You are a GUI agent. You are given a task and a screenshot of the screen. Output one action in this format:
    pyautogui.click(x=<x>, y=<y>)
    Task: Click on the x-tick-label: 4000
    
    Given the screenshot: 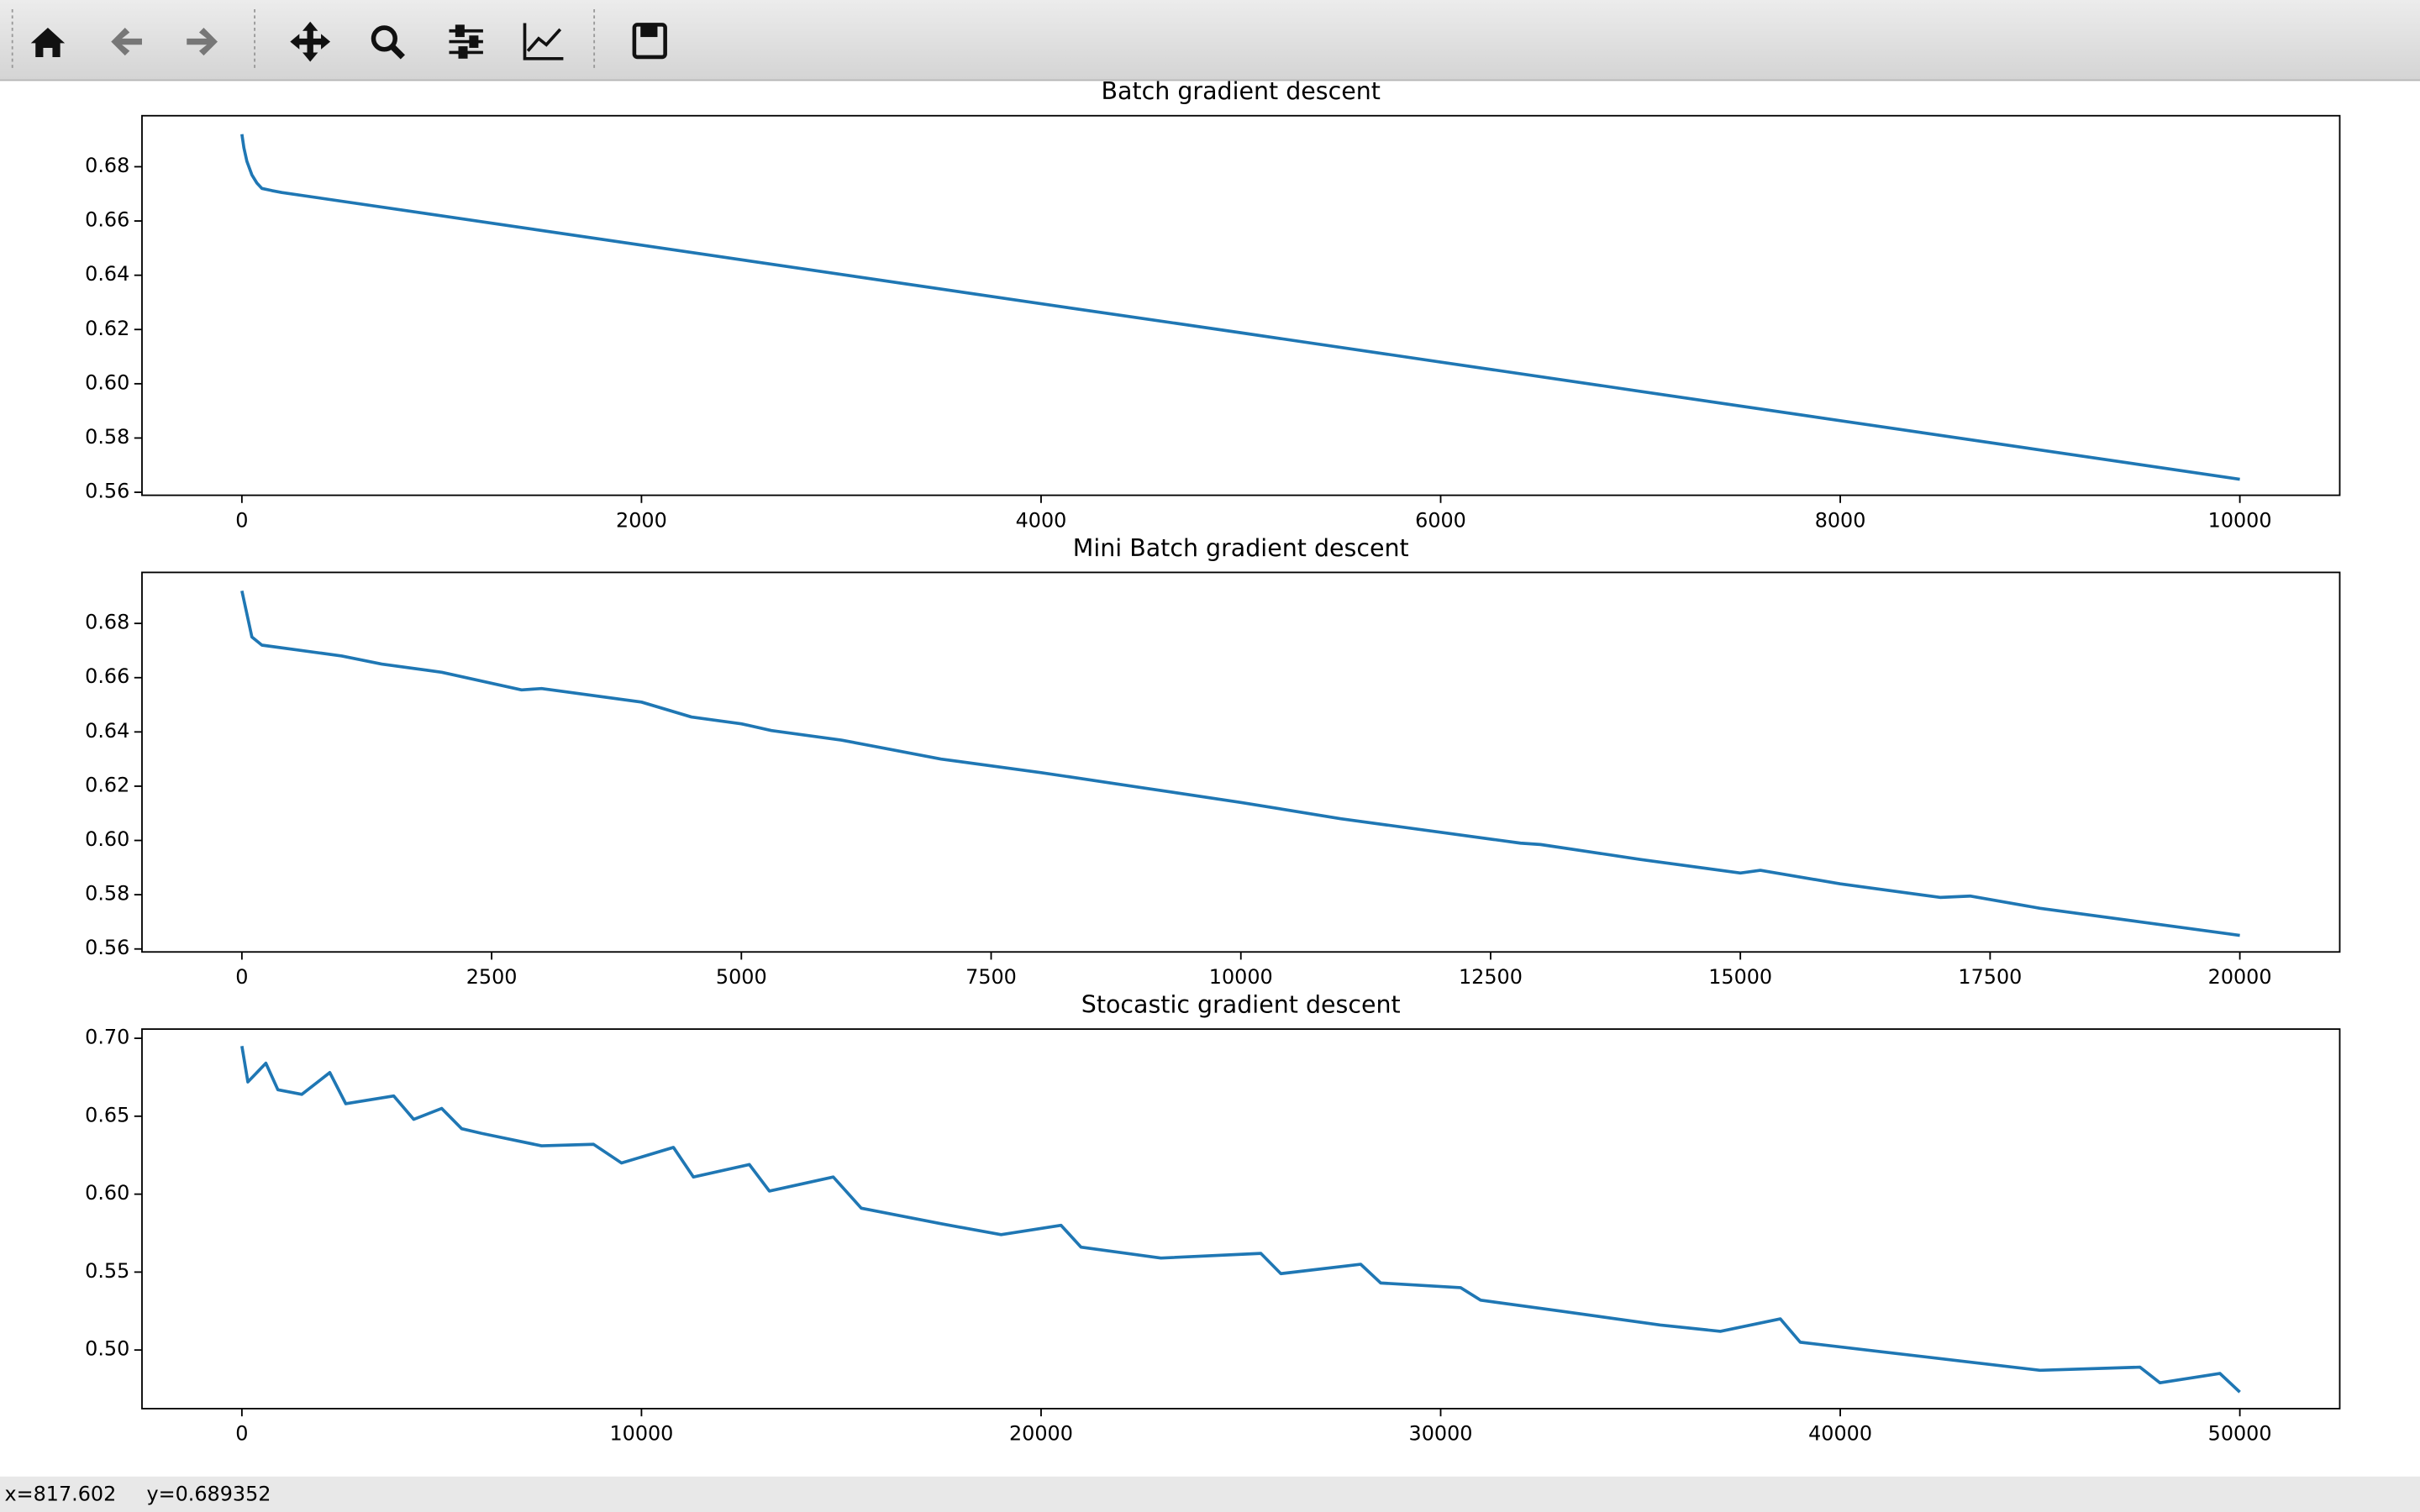 What is the action you would take?
    pyautogui.click(x=1042, y=520)
    